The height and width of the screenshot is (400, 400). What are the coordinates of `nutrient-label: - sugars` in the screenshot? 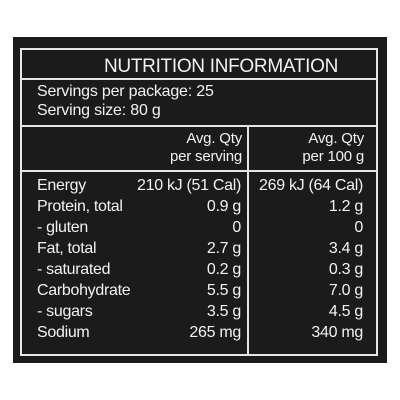 It's located at (65, 311).